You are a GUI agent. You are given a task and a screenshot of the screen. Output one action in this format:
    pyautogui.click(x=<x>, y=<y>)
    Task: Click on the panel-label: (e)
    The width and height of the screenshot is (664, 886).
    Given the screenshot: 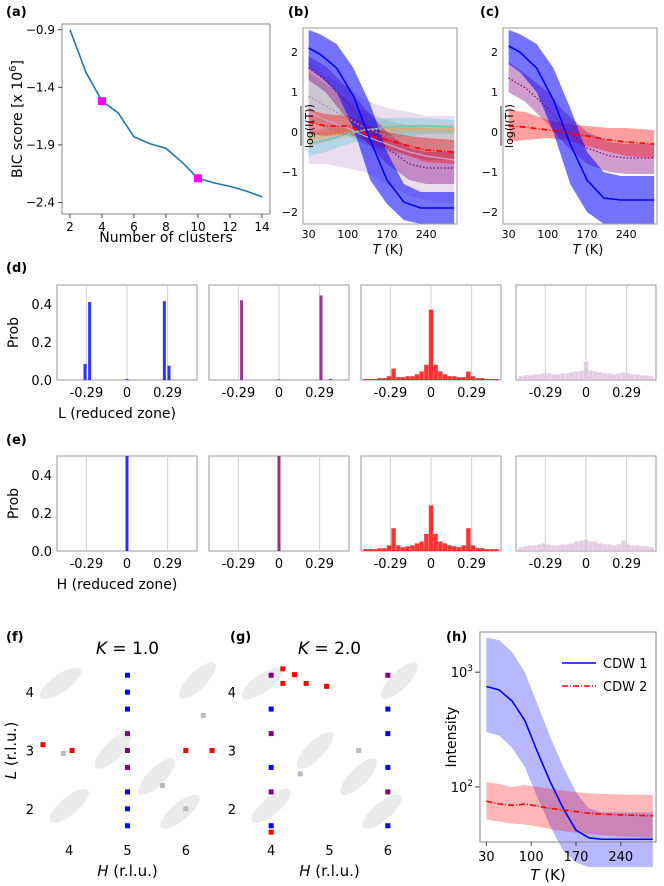 What is the action you would take?
    pyautogui.click(x=16, y=440)
    